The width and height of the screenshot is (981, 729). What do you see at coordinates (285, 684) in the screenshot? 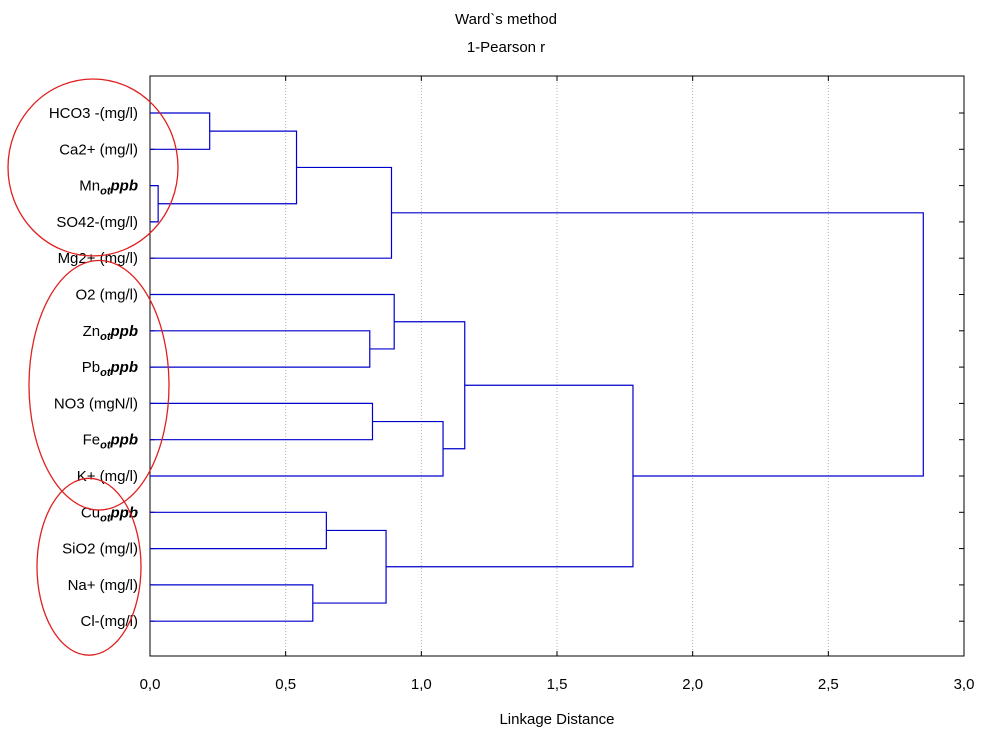
I see `x-tick-label: 0,5` at bounding box center [285, 684].